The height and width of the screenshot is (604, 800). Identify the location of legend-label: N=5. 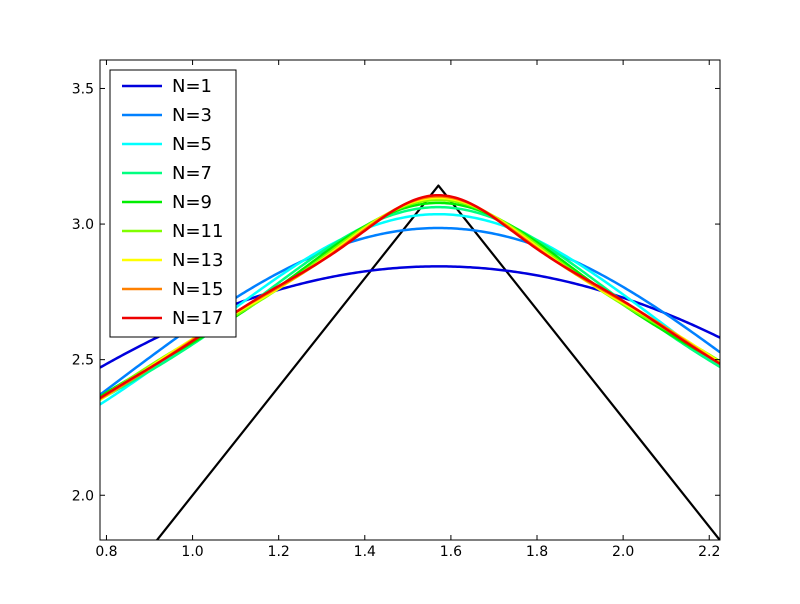
(192, 144).